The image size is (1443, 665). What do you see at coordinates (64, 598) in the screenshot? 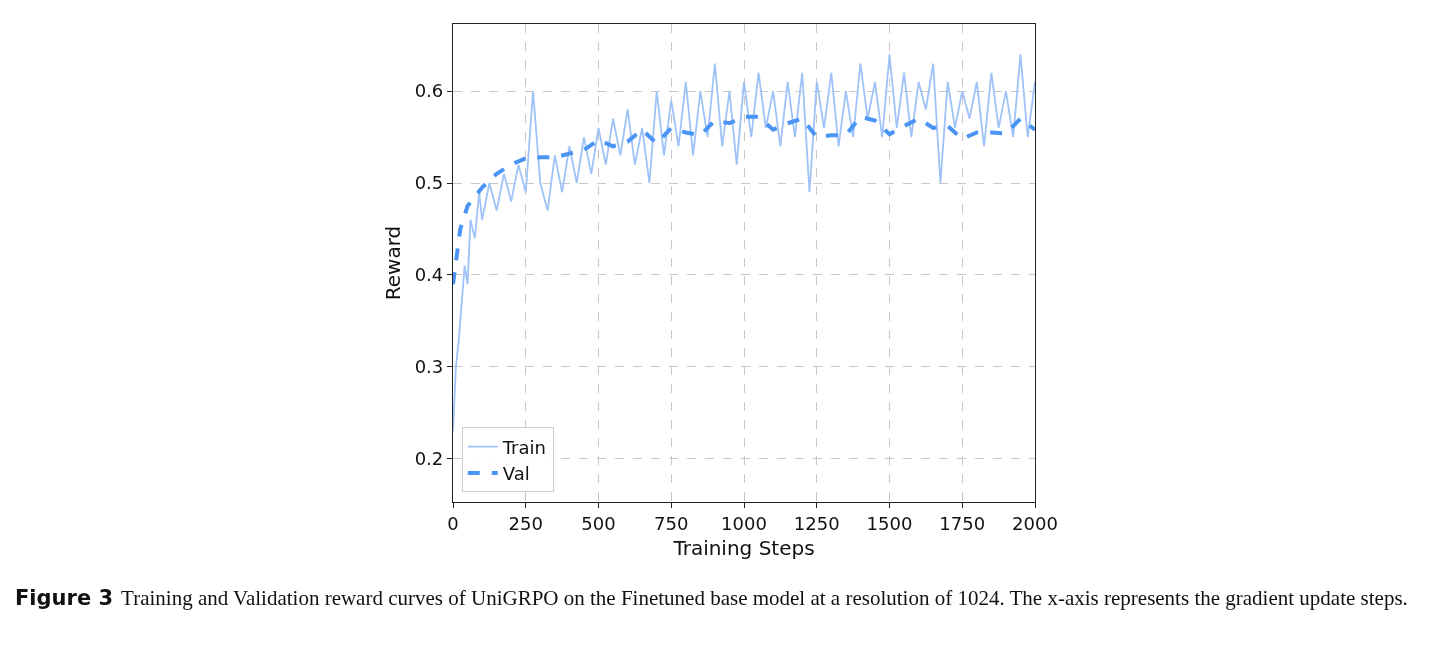
I see `caption: Figure 3` at bounding box center [64, 598].